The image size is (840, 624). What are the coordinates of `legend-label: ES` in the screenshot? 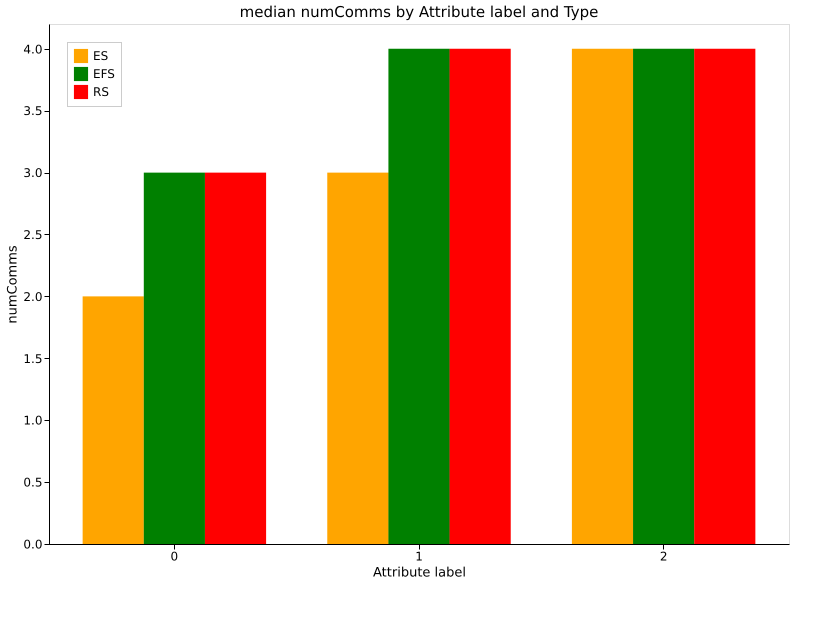 It's located at (100, 56).